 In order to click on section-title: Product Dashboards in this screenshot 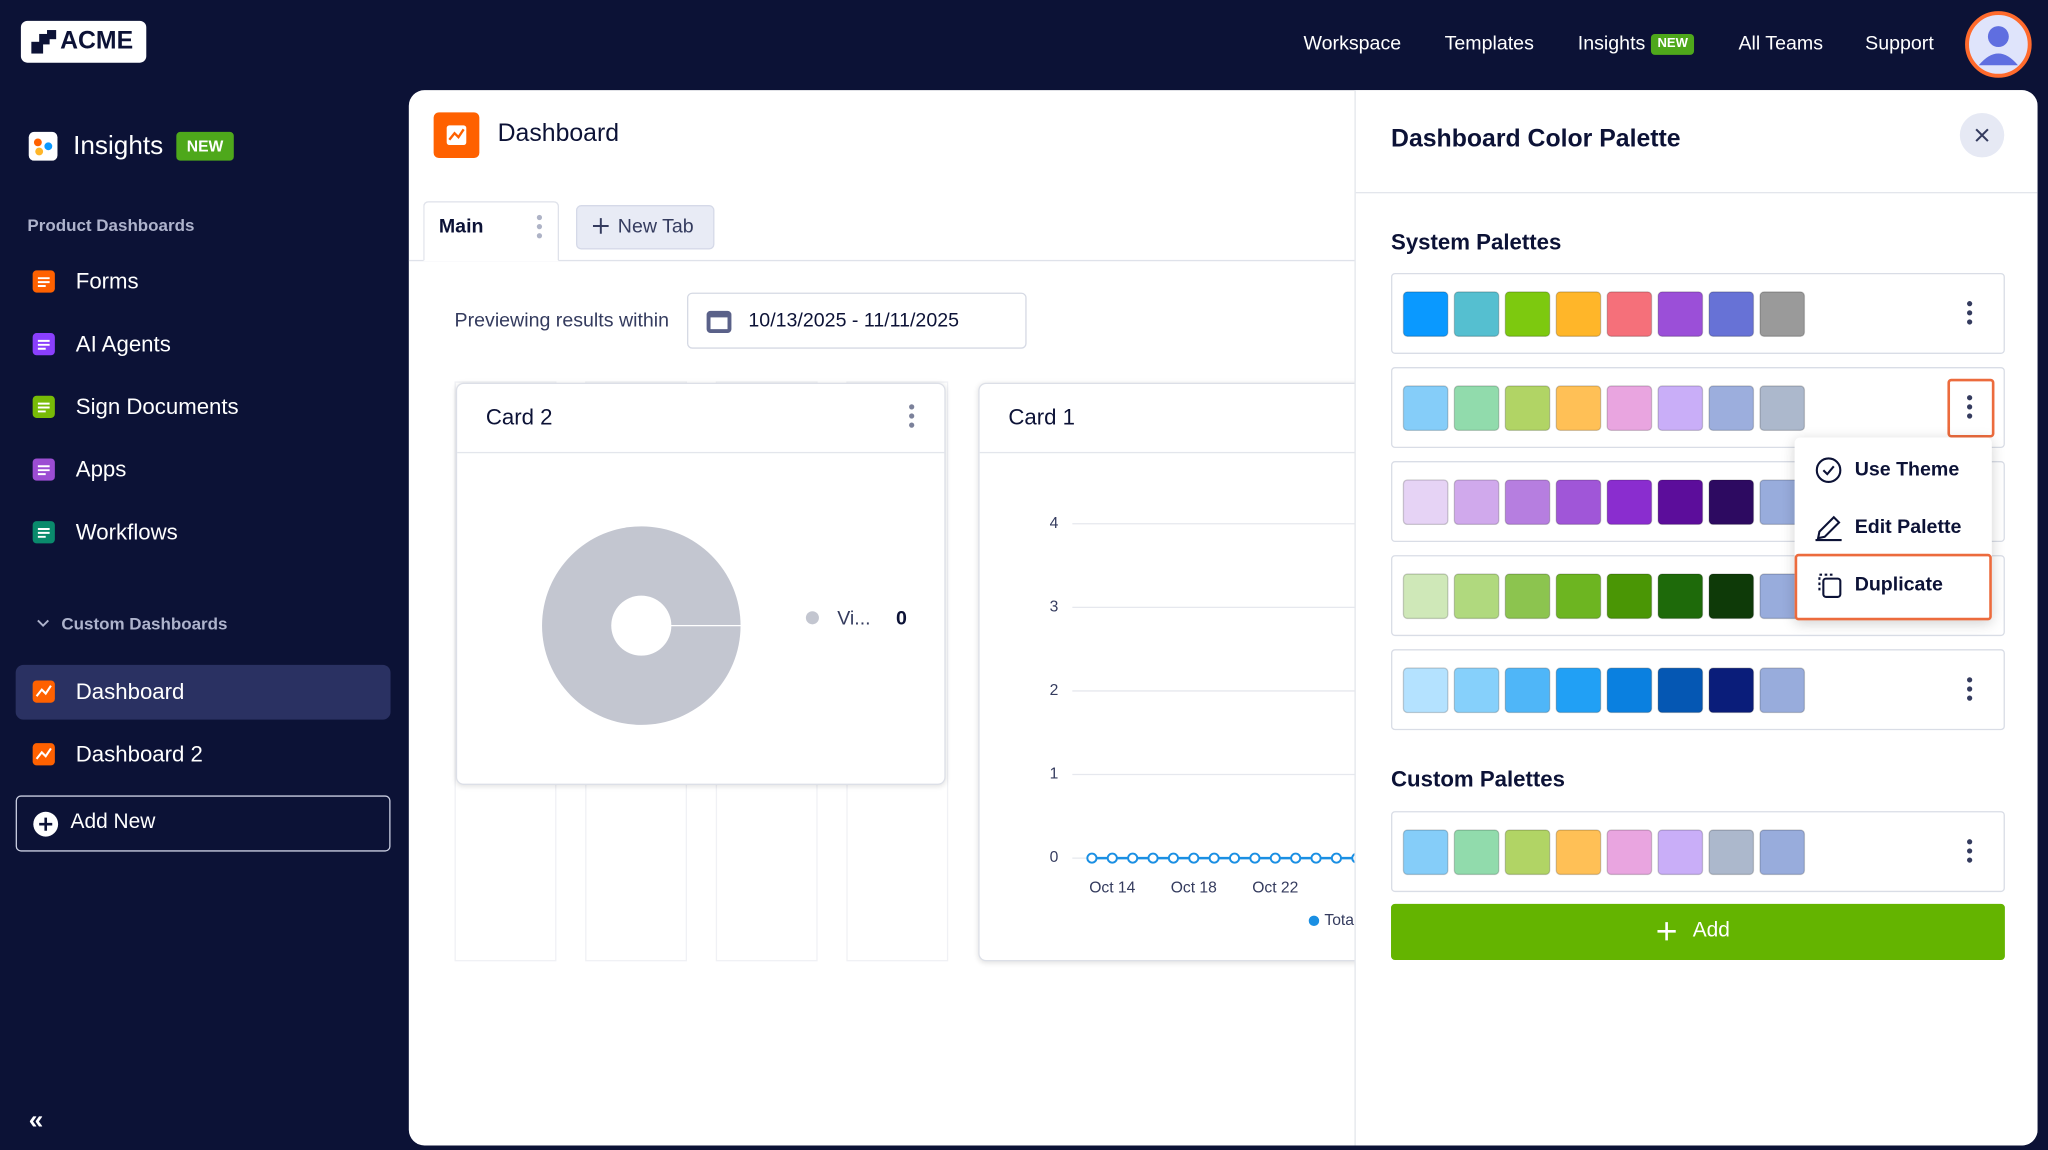, I will do `click(111, 225)`.